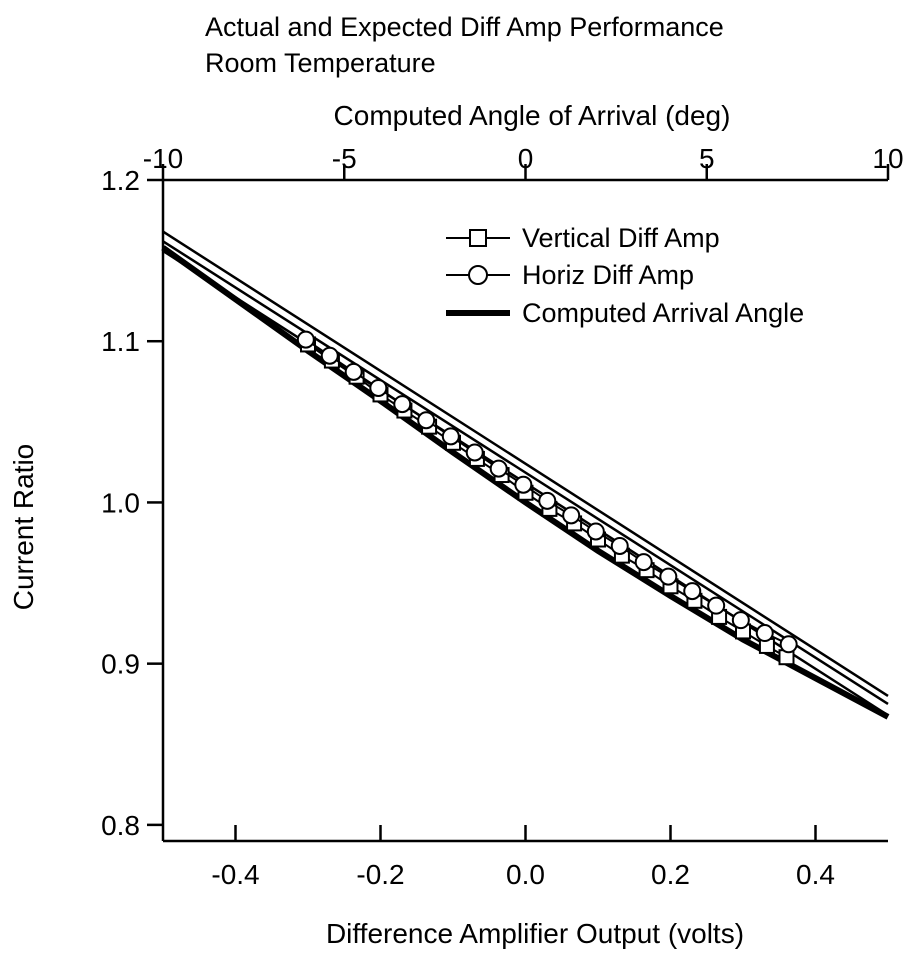 This screenshot has height=957, width=907. Describe the element at coordinates (535, 933) in the screenshot. I see `x-axis-label: Difference Amplifier Output (volts)` at that location.